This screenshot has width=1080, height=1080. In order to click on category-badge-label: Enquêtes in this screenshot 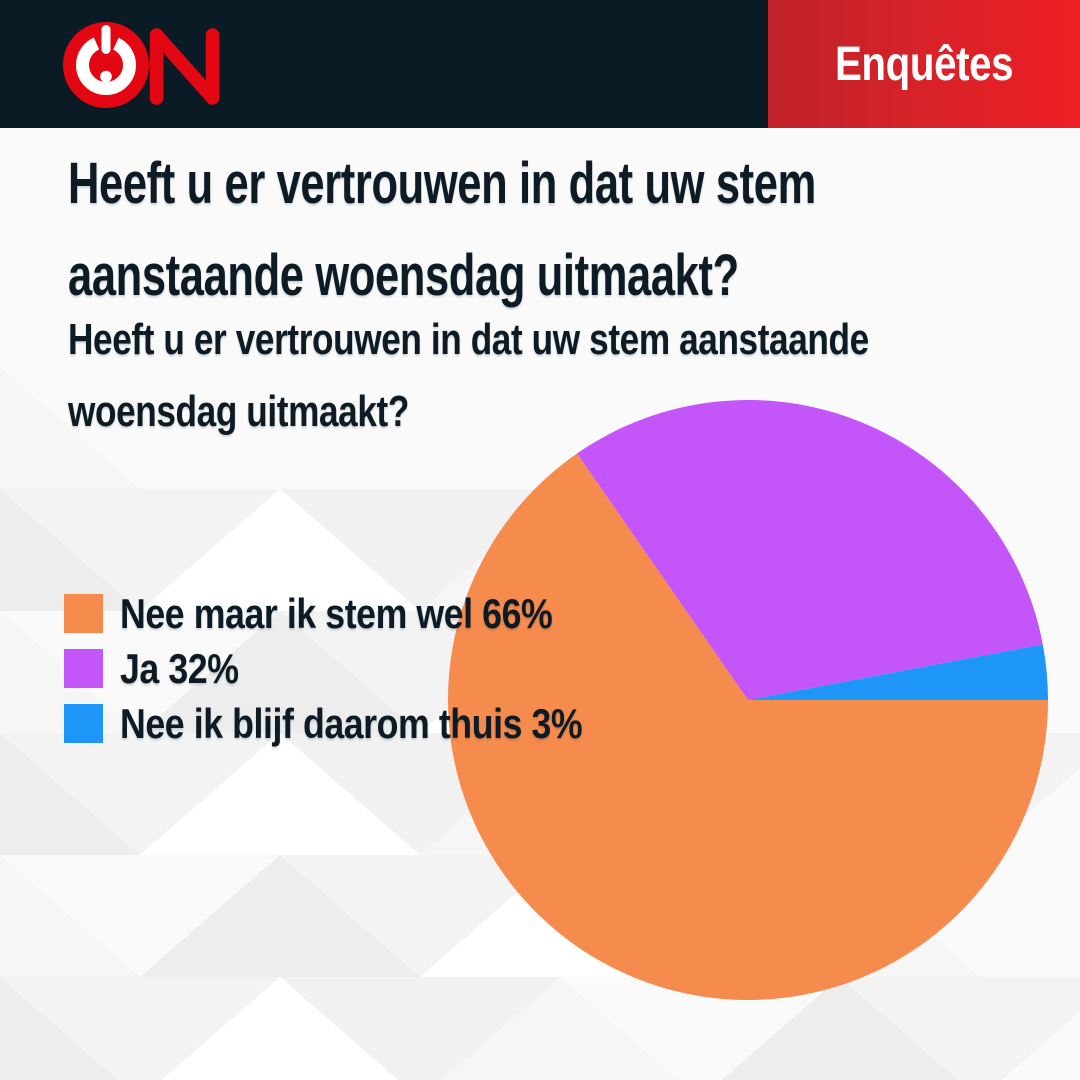, I will do `click(924, 64)`.